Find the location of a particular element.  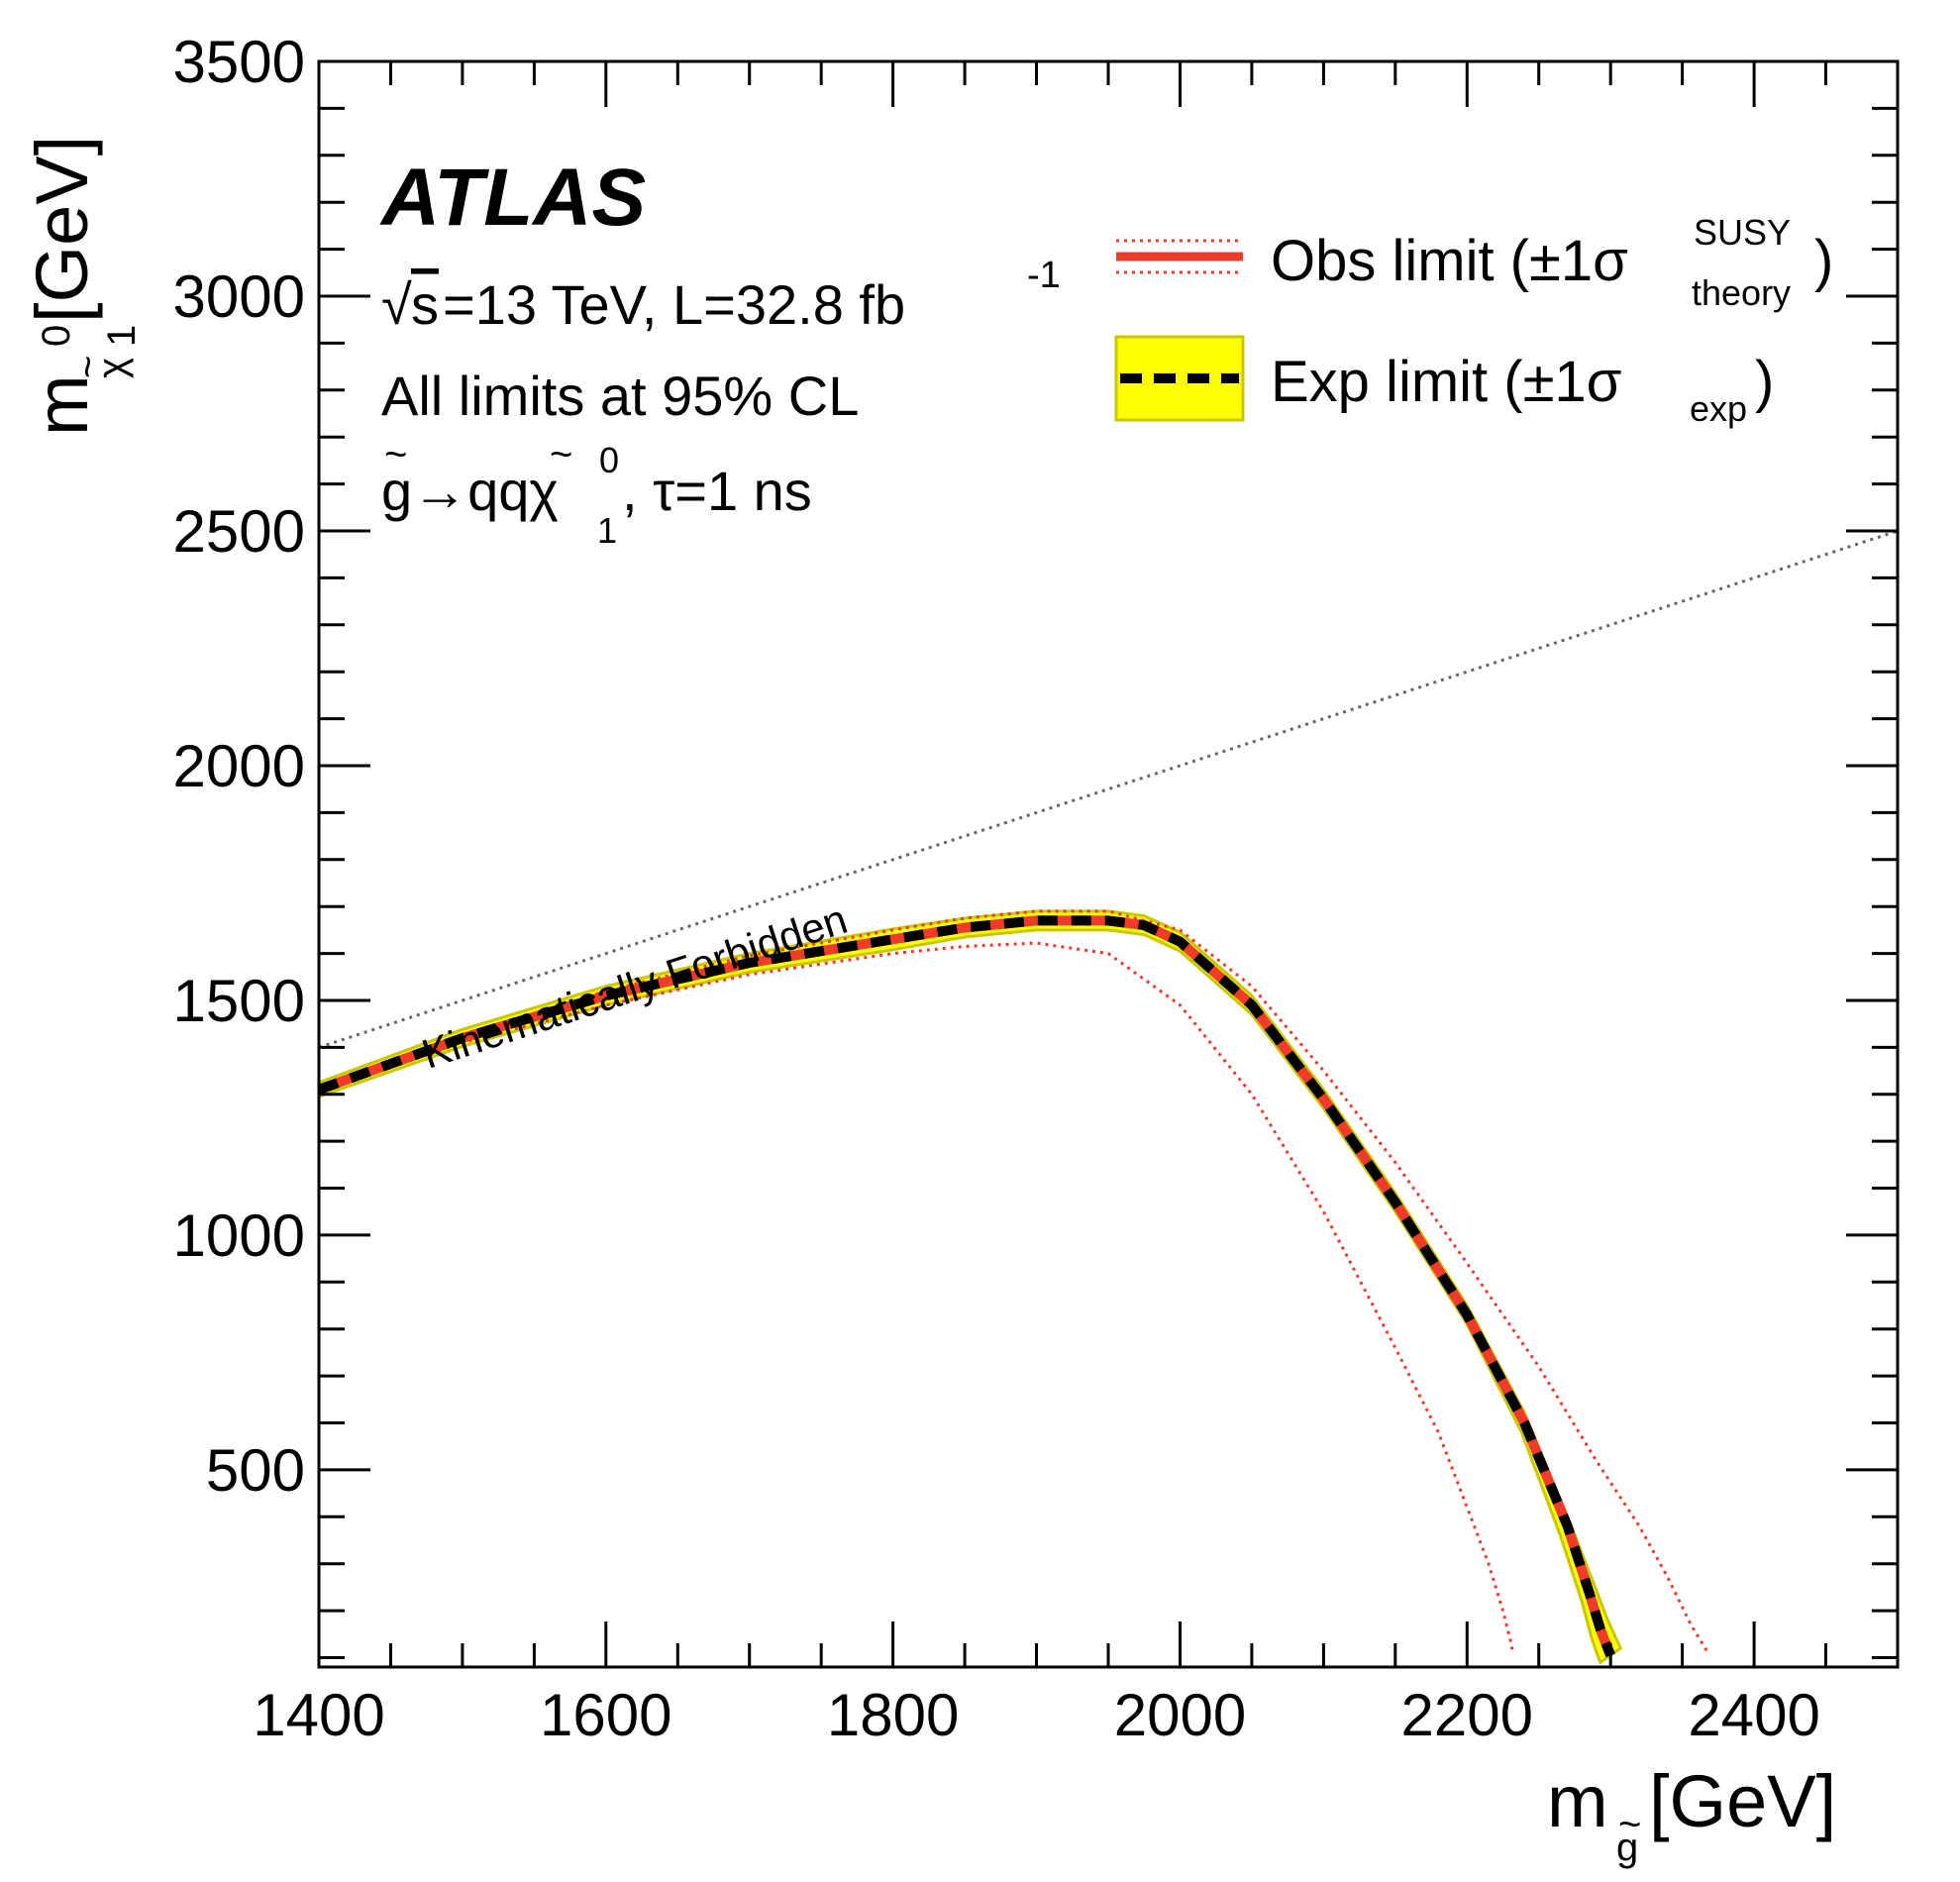

legend-entry-observed: Obs limit (±1σ SUSY theory ) is located at coordinates (1475, 262).